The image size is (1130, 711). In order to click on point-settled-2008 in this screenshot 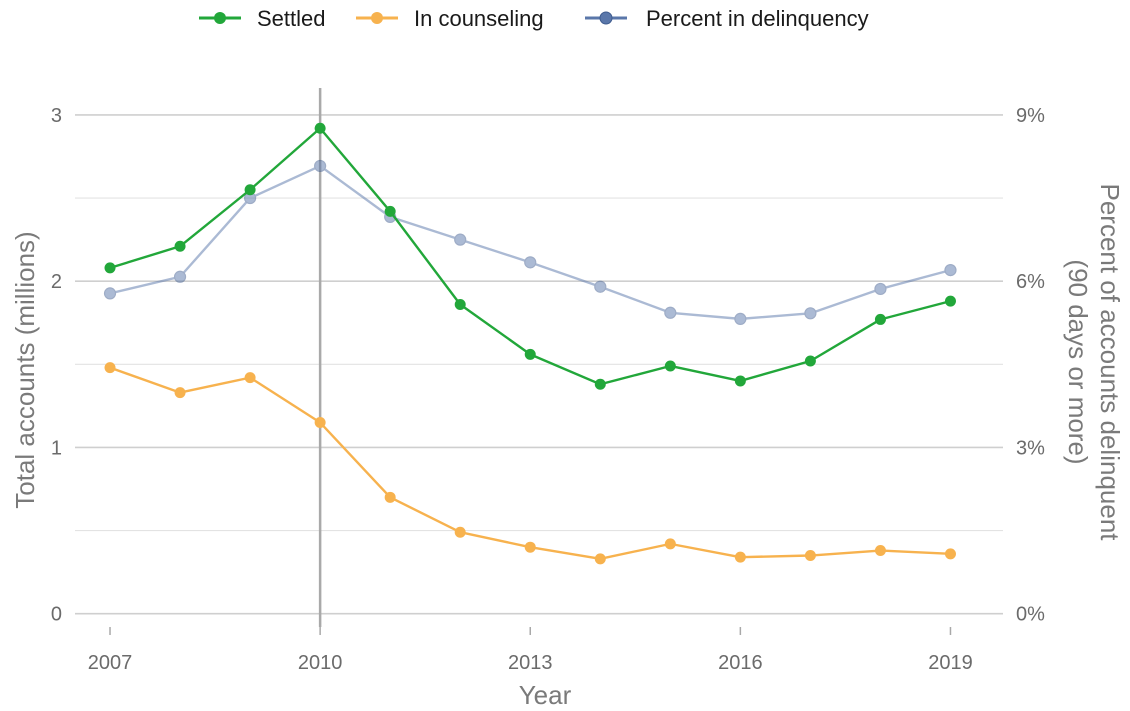, I will do `click(180, 246)`.